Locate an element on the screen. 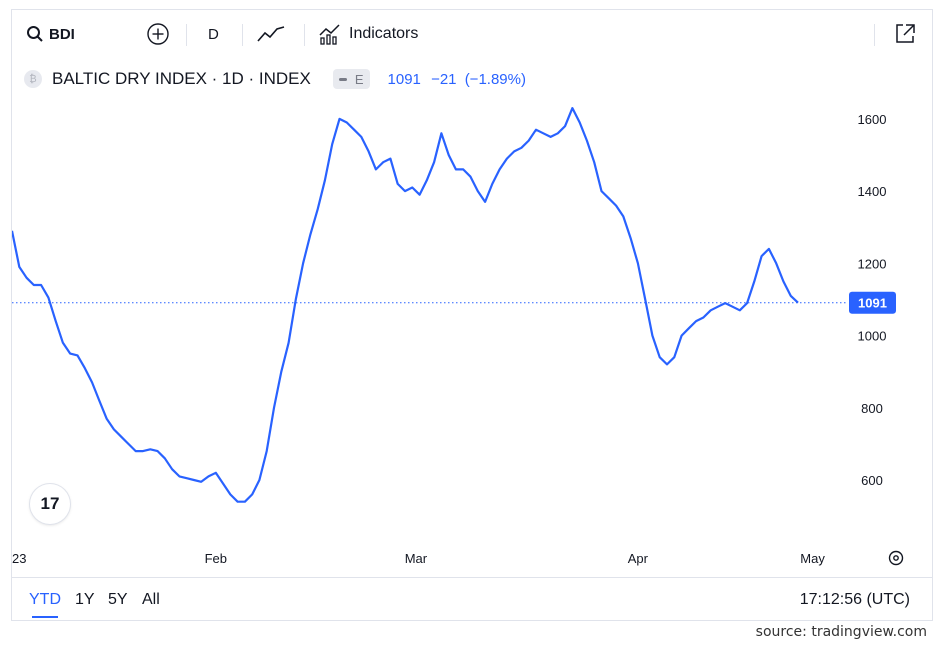 Image resolution: width=945 pixels, height=656 pixels. x-tick-label: 23 is located at coordinates (19, 558).